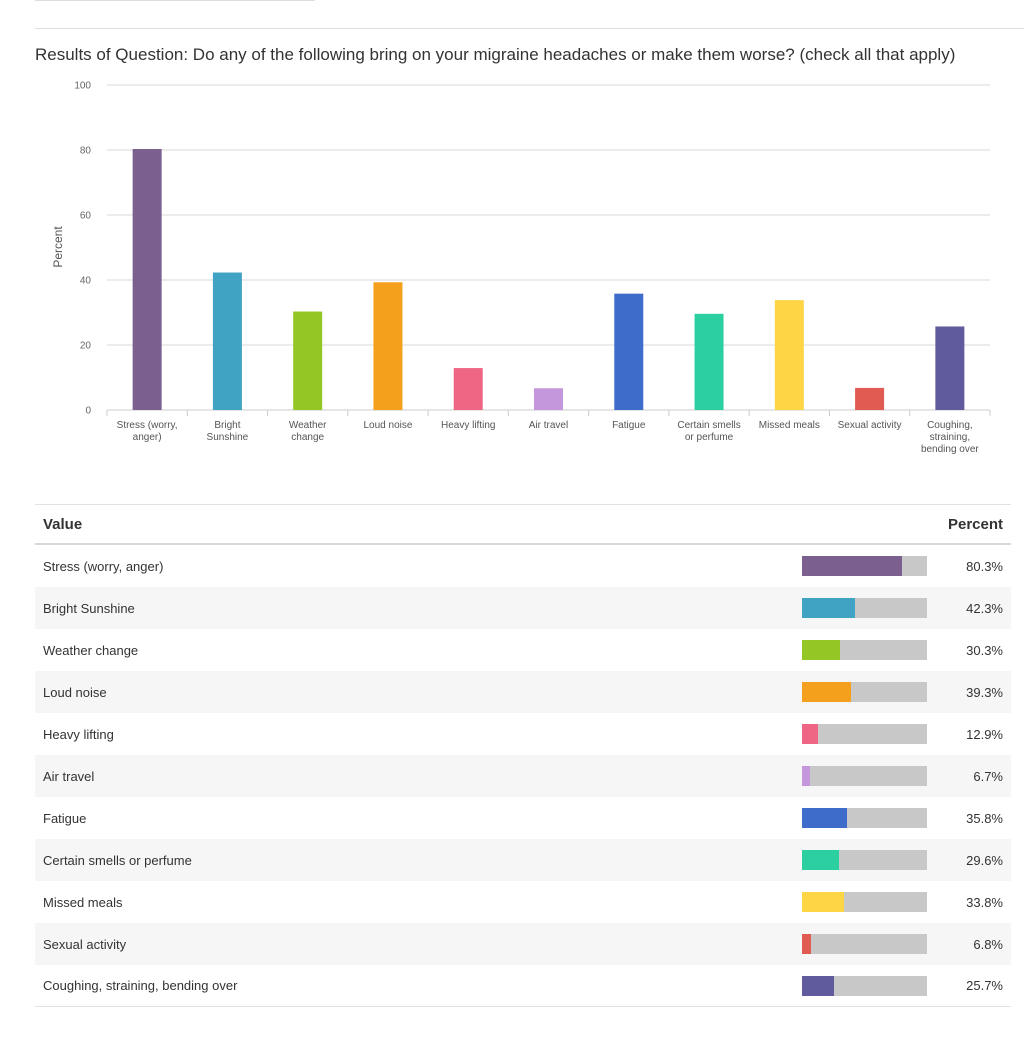 The width and height of the screenshot is (1024, 1040). I want to click on table-row: Bright Sunshine 42.3%, so click(523, 608).